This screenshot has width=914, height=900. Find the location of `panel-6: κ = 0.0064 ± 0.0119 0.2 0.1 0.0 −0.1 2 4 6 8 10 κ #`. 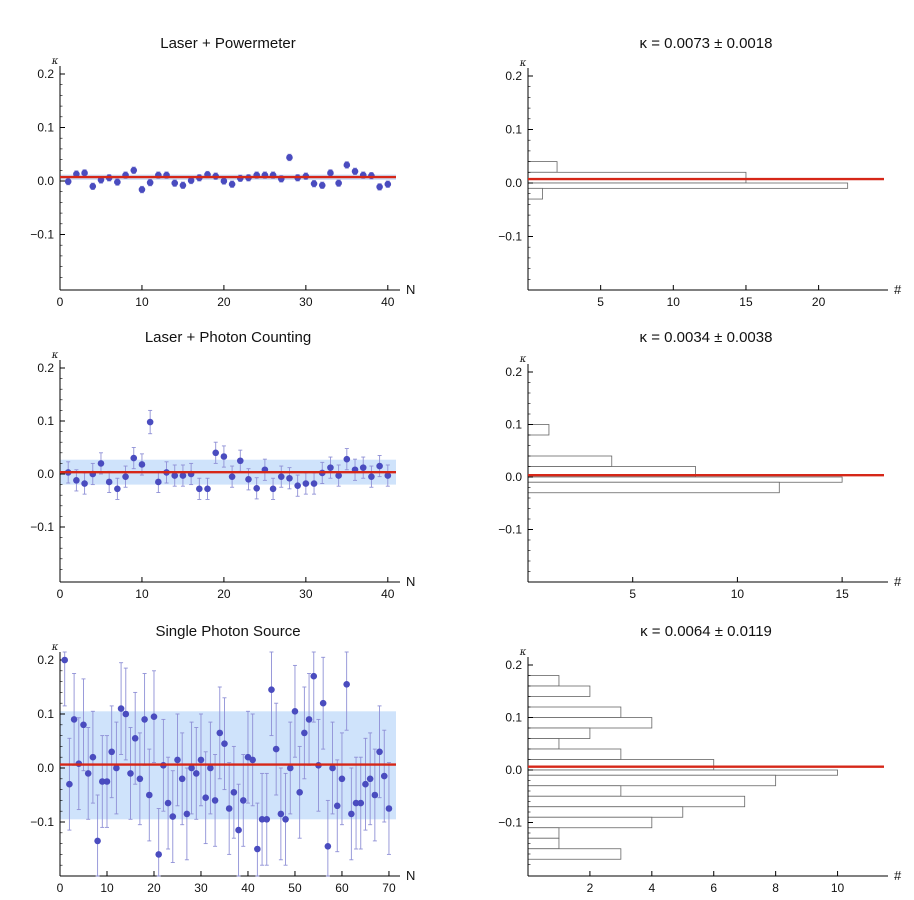

panel-6: κ = 0.0064 ± 0.0119 0.2 0.1 0.0 −0.1 2 4 6 8 10 κ # is located at coordinates (700, 759).